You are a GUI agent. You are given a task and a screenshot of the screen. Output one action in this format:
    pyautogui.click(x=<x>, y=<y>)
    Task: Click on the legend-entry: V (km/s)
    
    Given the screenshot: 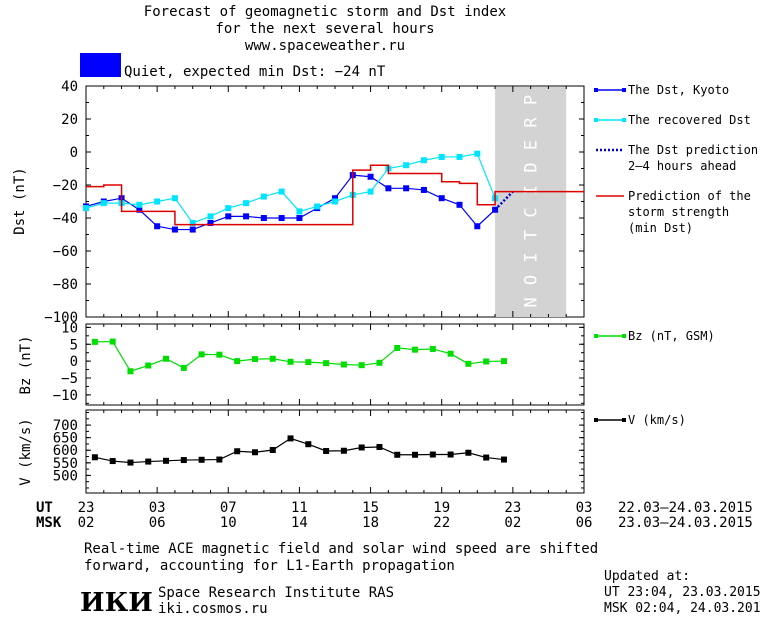 What is the action you would take?
    pyautogui.click(x=640, y=420)
    